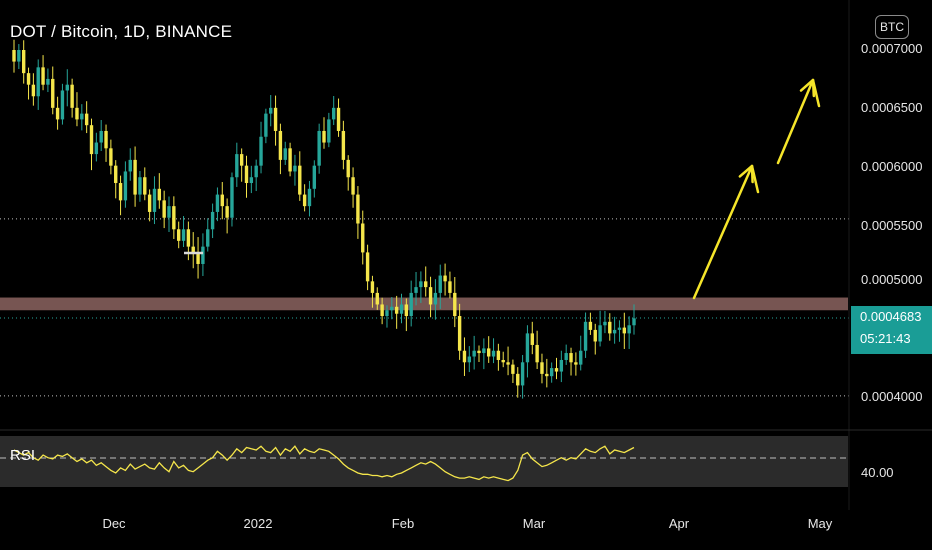 This screenshot has height=550, width=932. What do you see at coordinates (114, 523) in the screenshot?
I see `x-tick-label: Dec` at bounding box center [114, 523].